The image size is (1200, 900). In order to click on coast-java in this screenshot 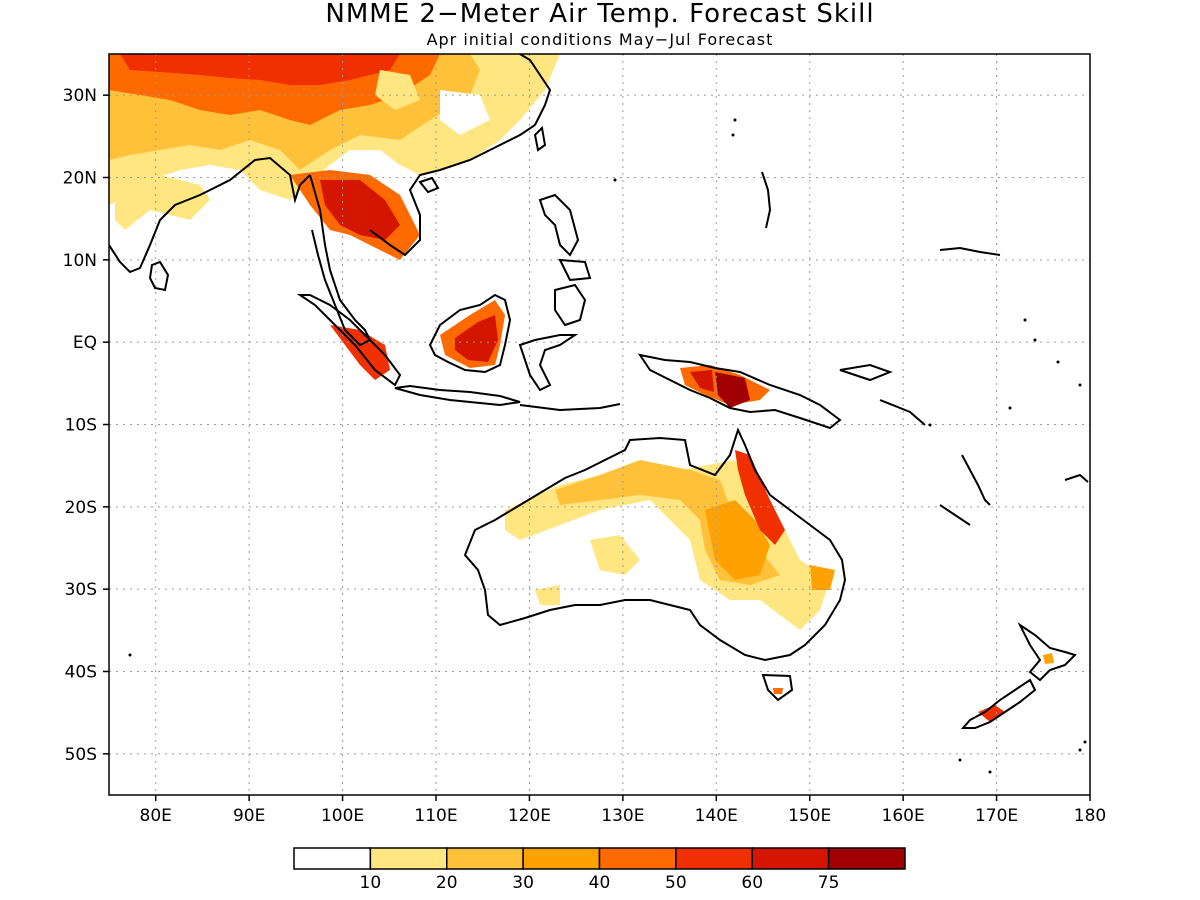, I will do `click(457, 395)`.